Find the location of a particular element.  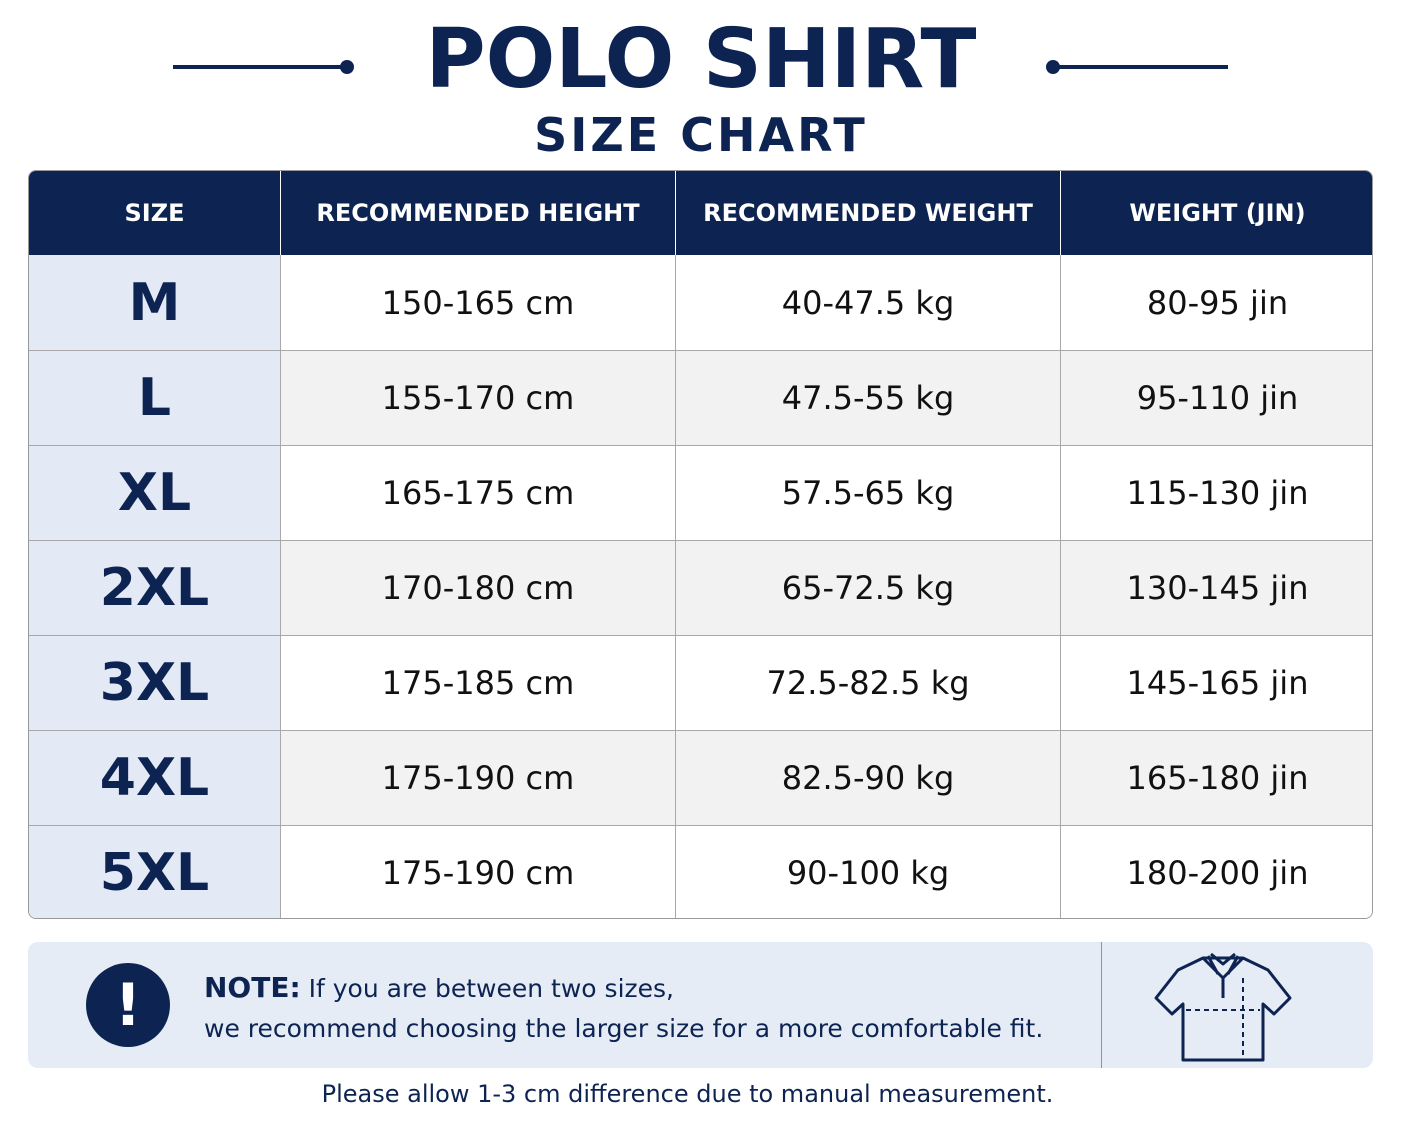

title: POLO SHIRT is located at coordinates (701, 59).